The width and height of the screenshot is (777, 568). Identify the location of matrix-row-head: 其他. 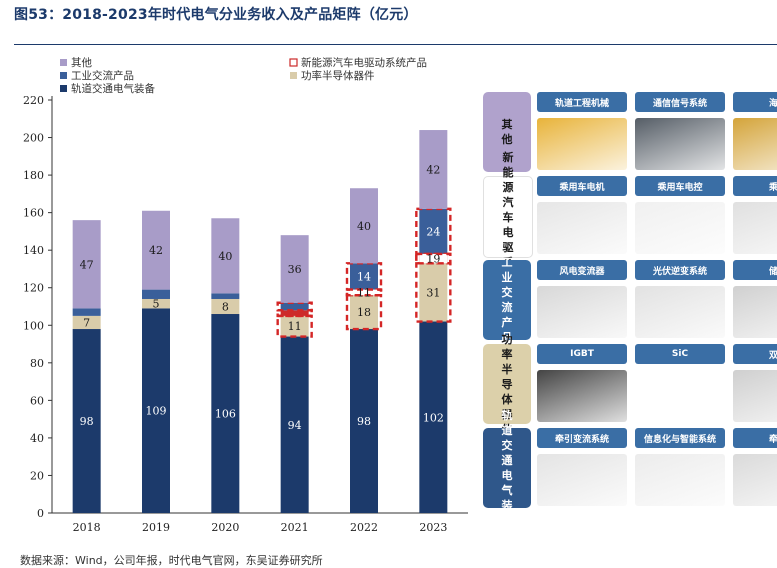
(507, 132).